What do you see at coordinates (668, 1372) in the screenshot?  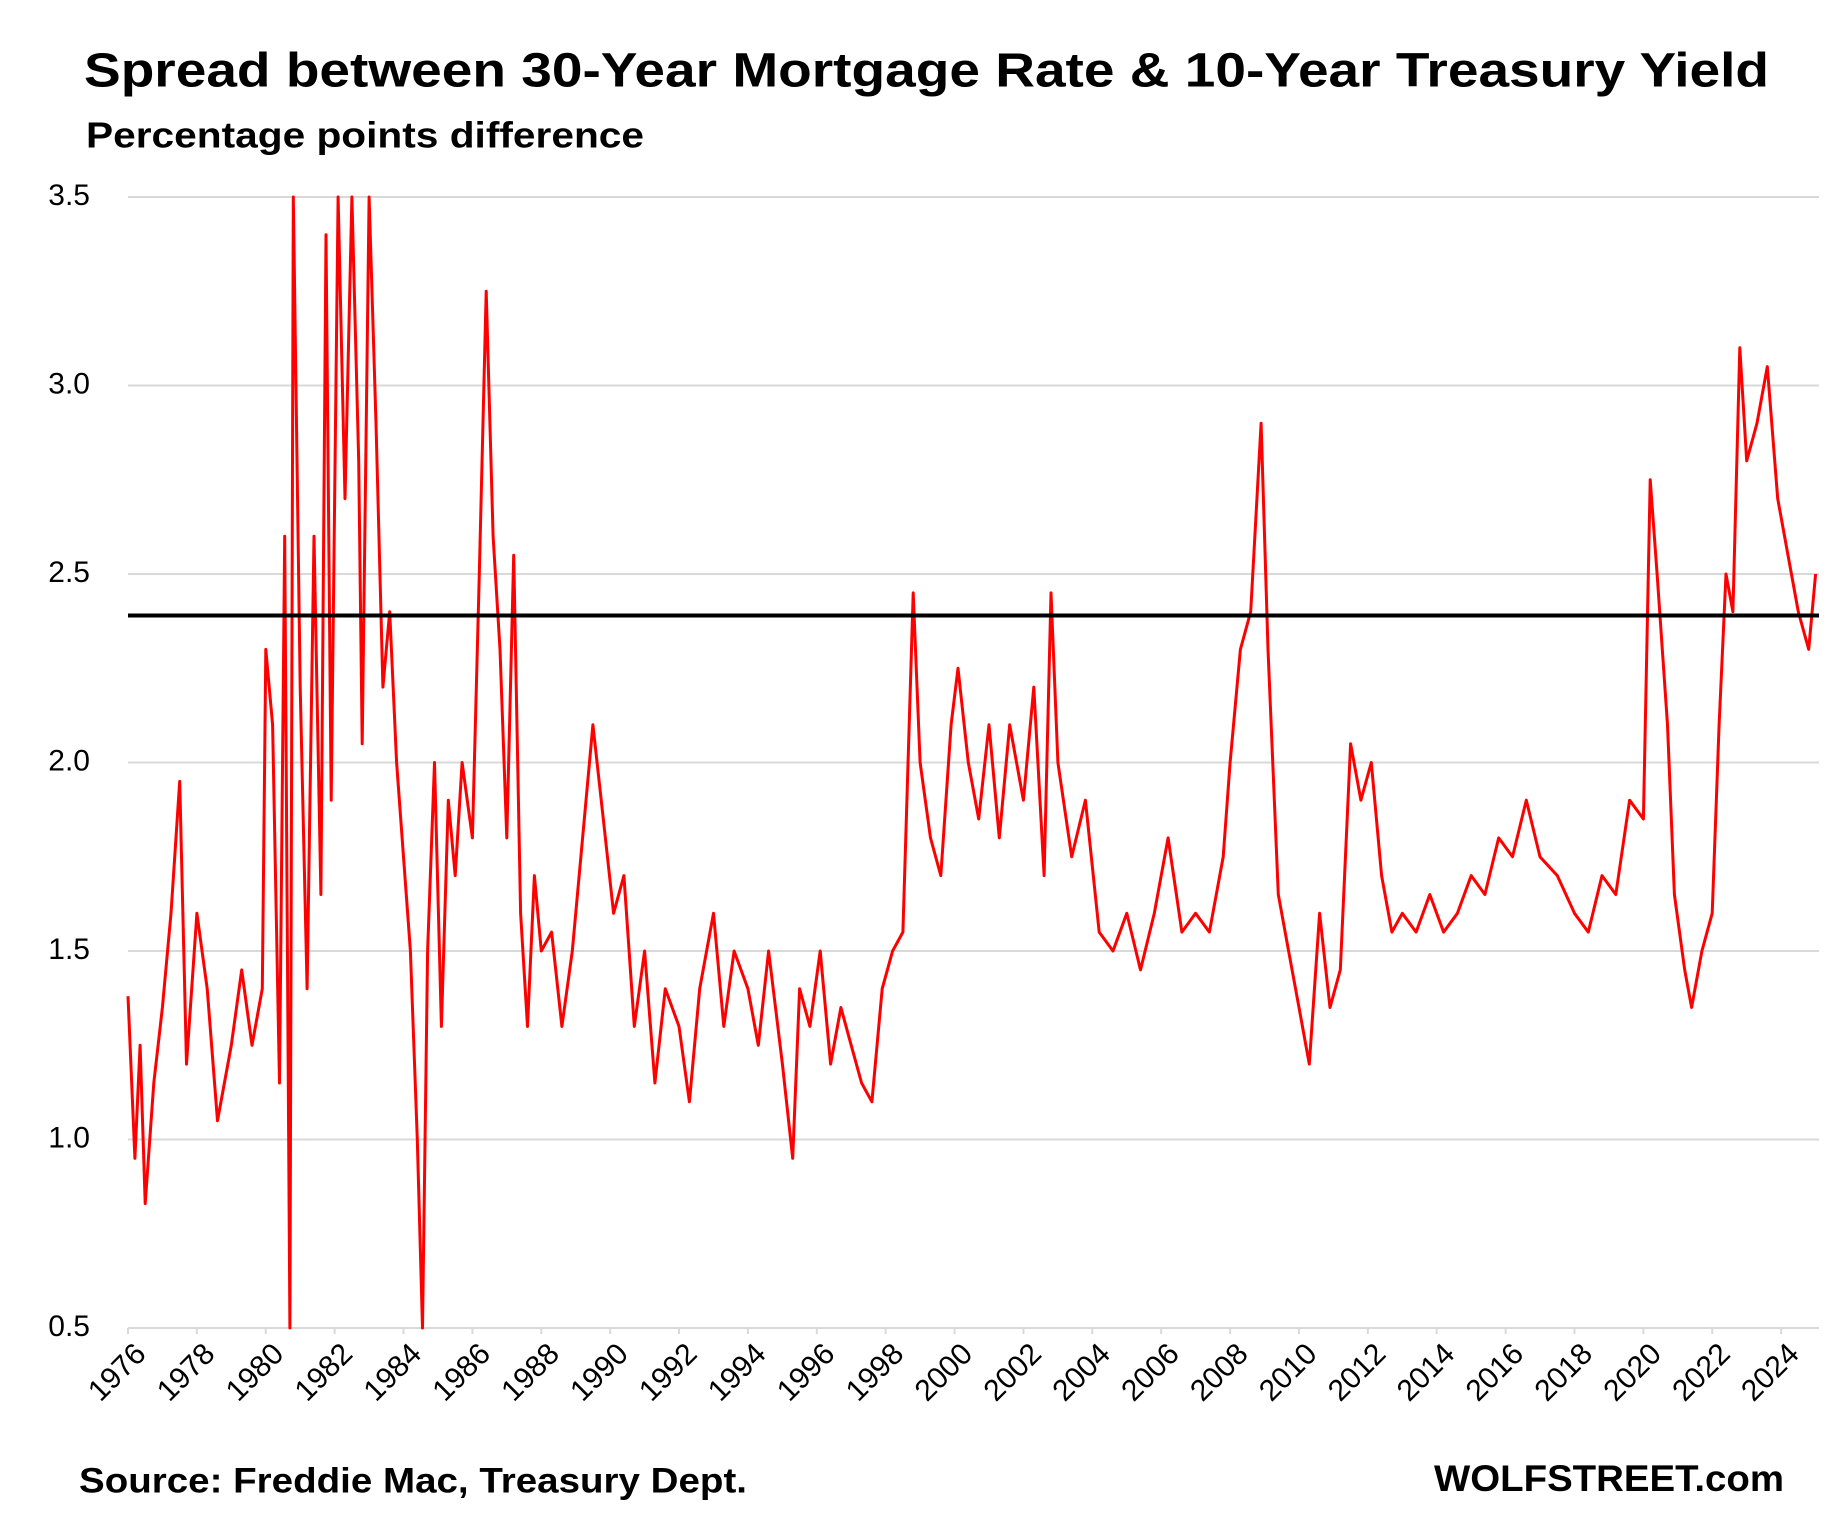 I see `x-tick-label: 1992` at bounding box center [668, 1372].